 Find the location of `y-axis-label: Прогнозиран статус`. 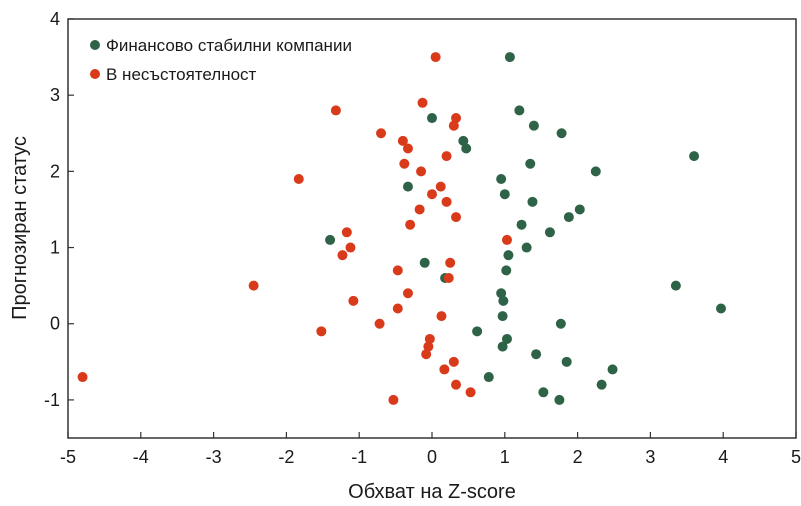

y-axis-label: Прогнозиран статус is located at coordinates (20, 228).